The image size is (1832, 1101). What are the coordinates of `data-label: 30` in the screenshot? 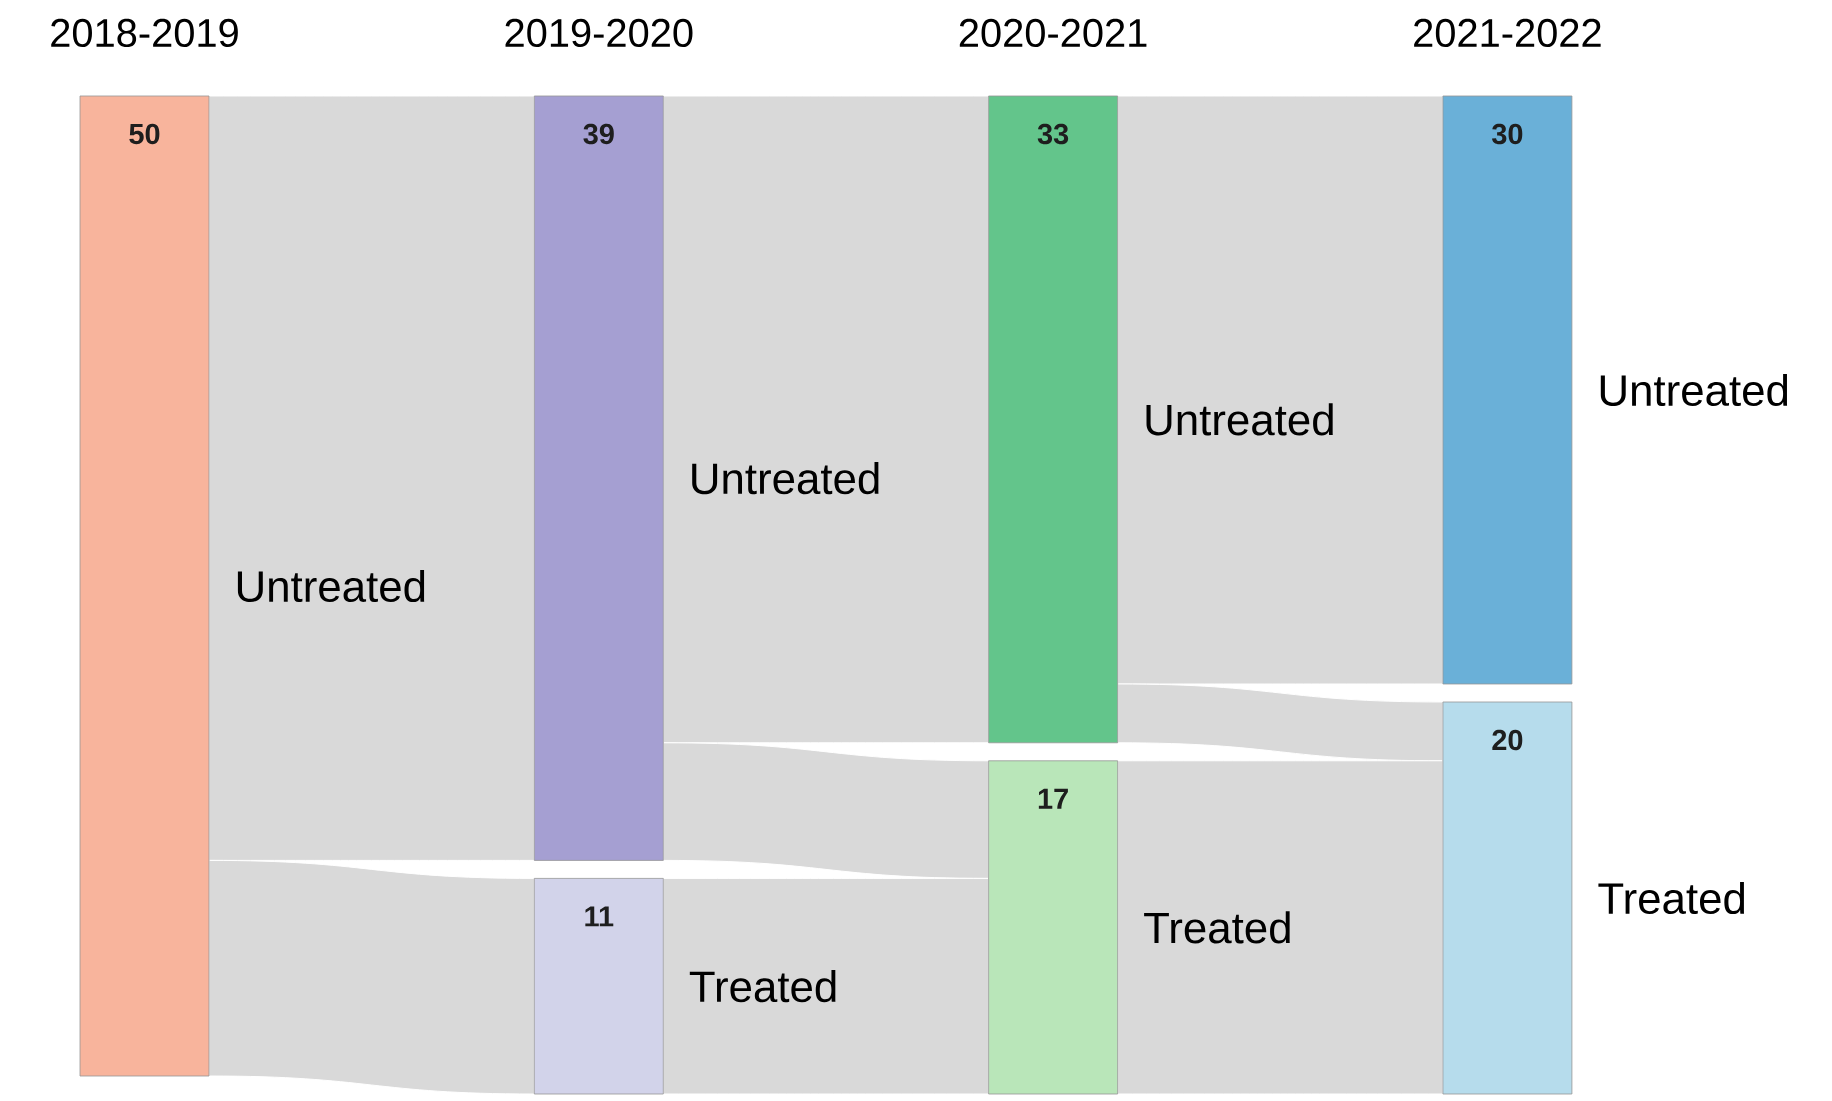 It's located at (1507, 134).